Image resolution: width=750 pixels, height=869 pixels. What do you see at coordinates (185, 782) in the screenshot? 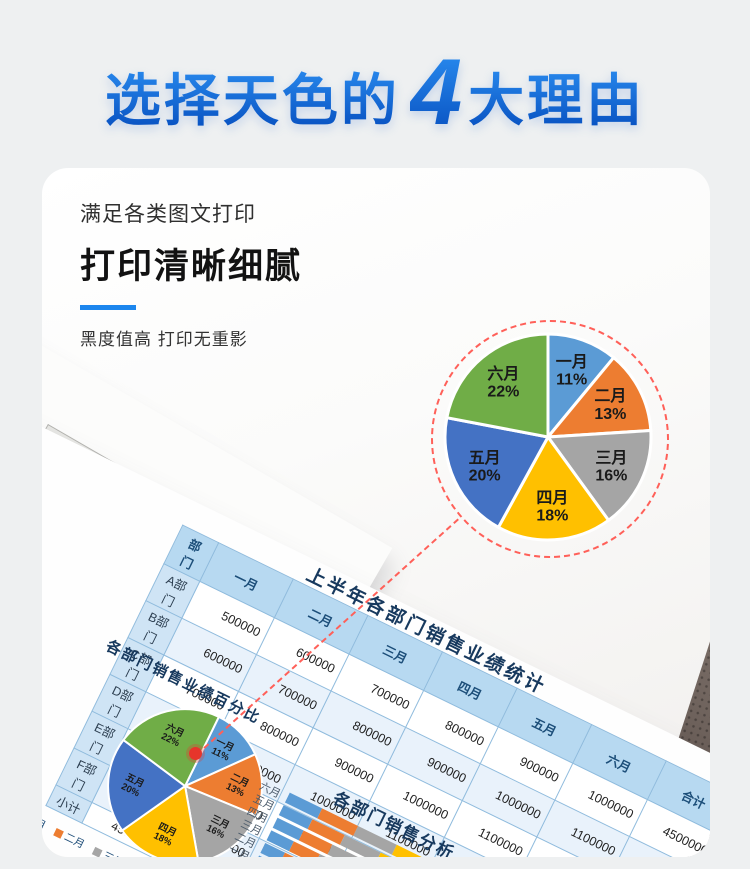
I see `department-share-pie-chart: 一月11%二月13%三月16%四月18%五月20%六月22%` at bounding box center [185, 782].